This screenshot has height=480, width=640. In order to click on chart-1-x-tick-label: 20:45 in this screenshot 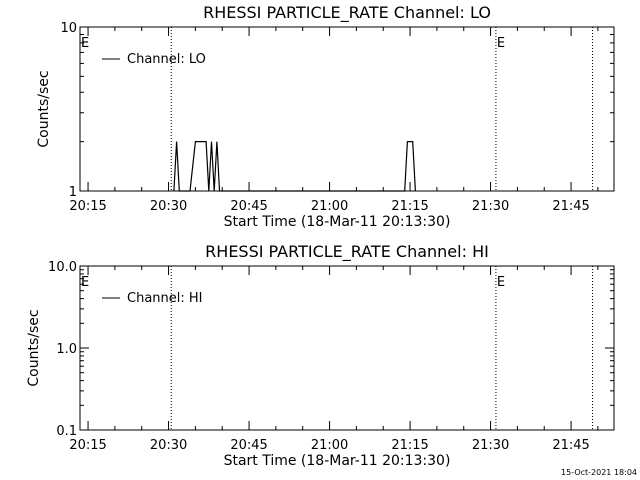, I will do `click(248, 206)`.